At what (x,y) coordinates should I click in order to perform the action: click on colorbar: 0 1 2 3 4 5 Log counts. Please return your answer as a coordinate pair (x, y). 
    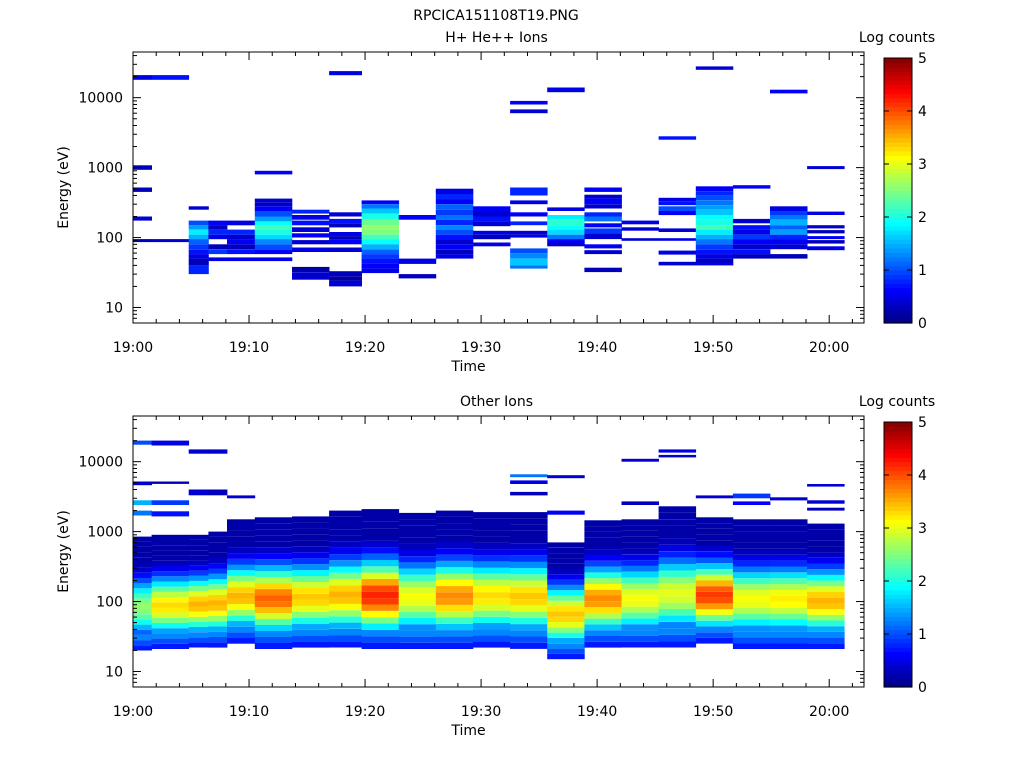
    Looking at the image, I should click on (897, 545).